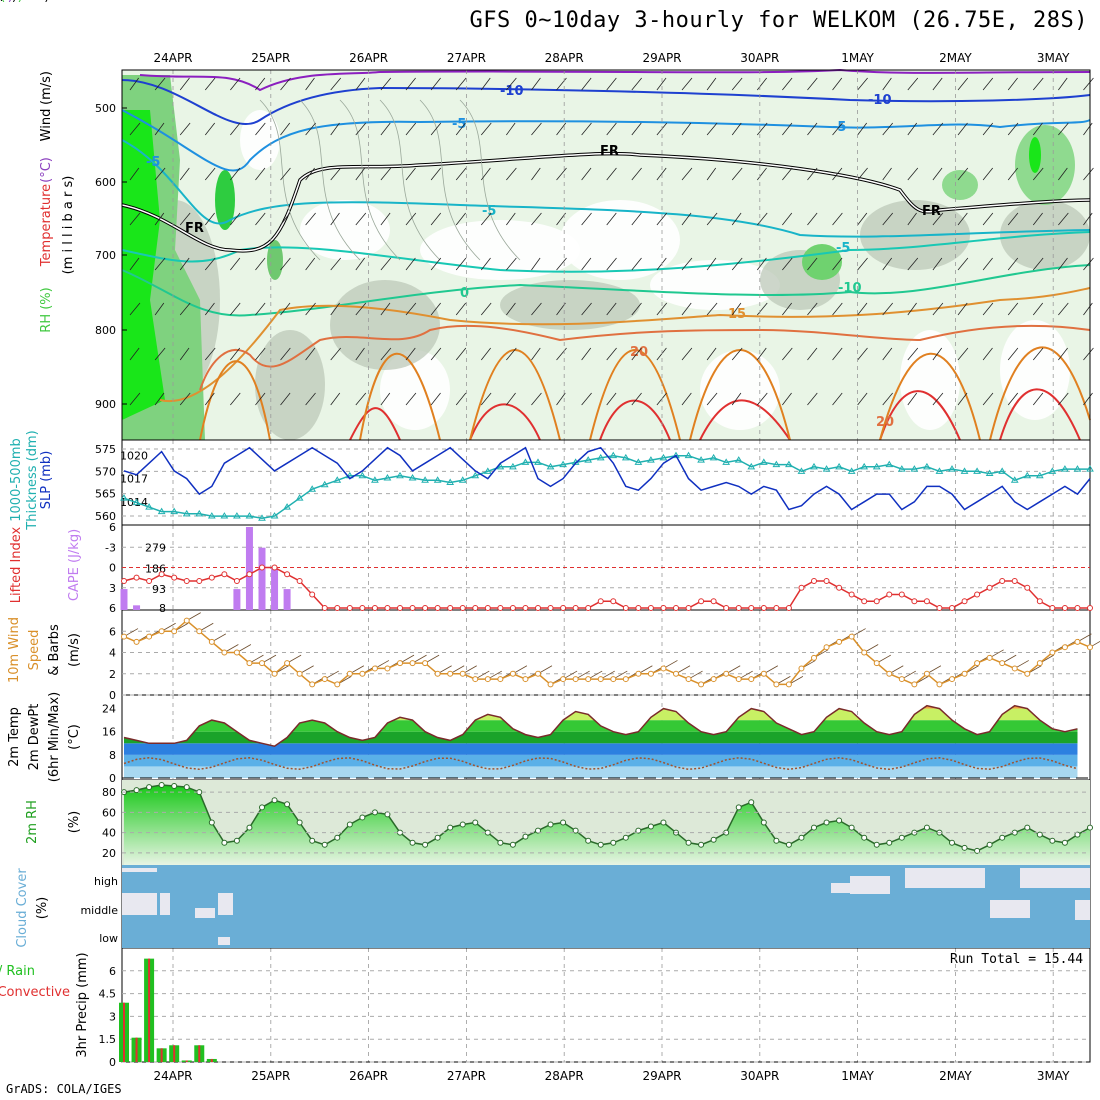 The width and height of the screenshot is (1100, 1100). I want to click on panel-label-temp: (6hr Min/Max), so click(54, 737).